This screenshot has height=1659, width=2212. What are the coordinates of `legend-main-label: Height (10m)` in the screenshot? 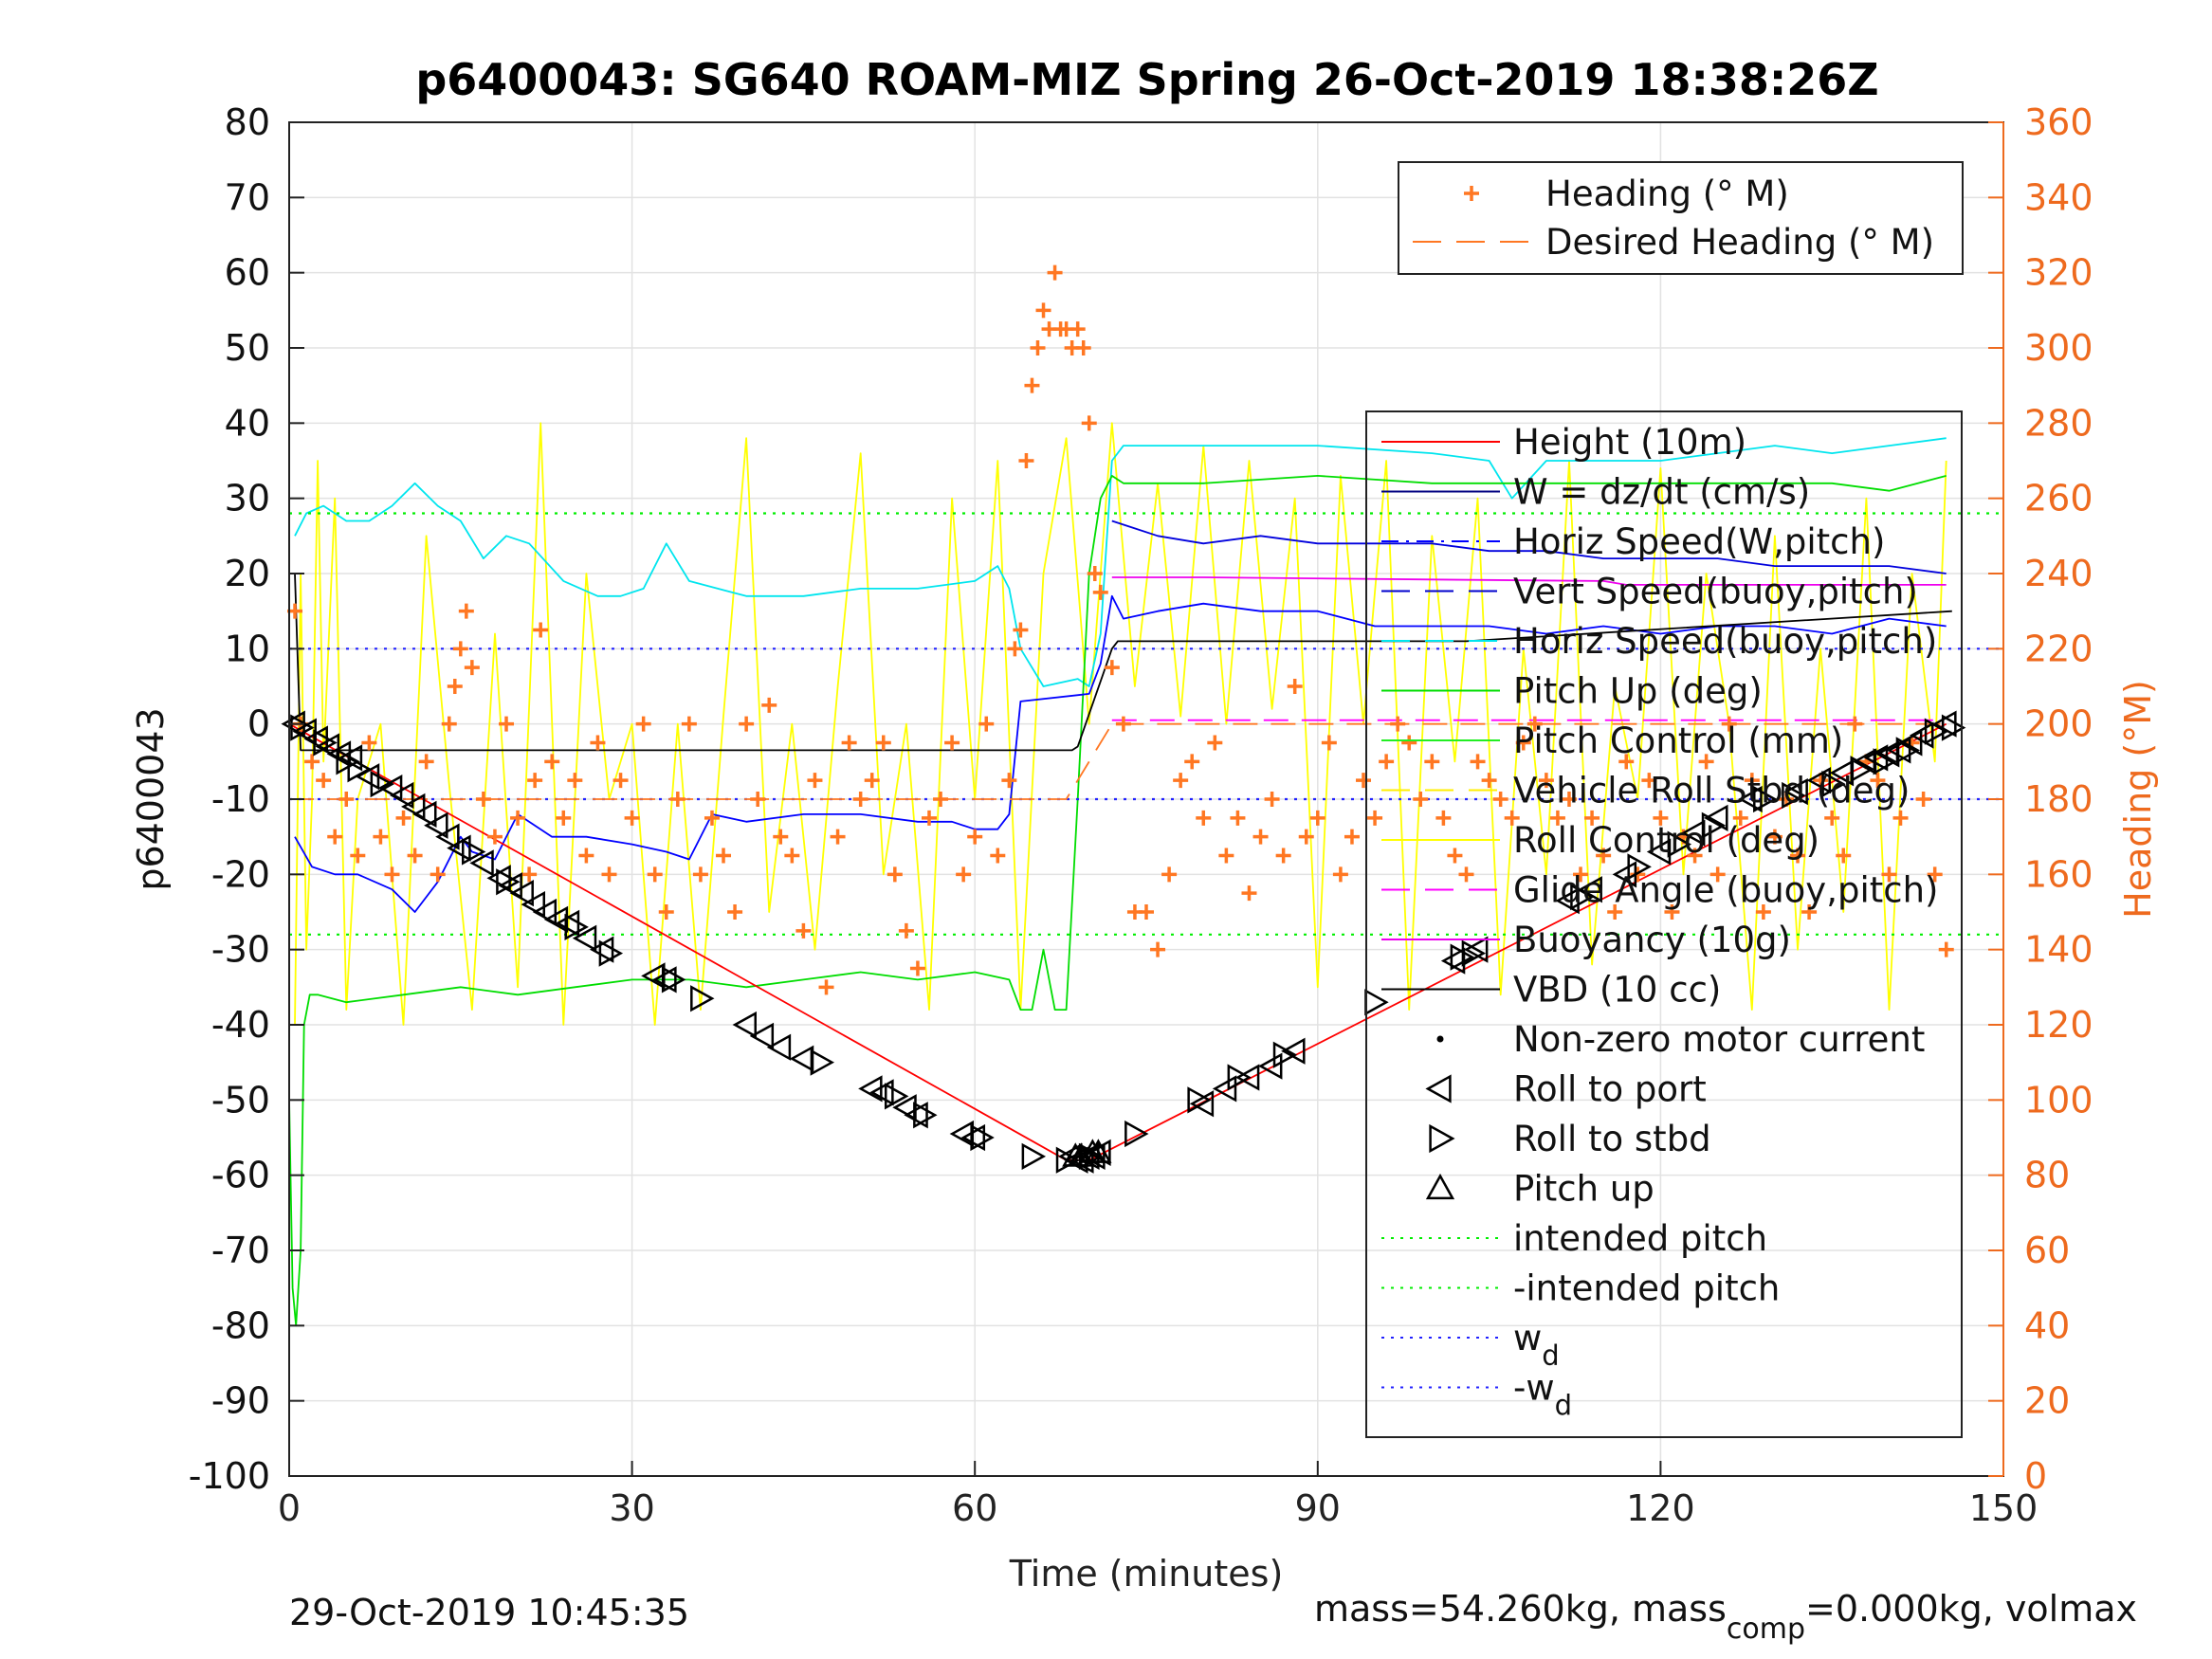 It's located at (1629, 442).